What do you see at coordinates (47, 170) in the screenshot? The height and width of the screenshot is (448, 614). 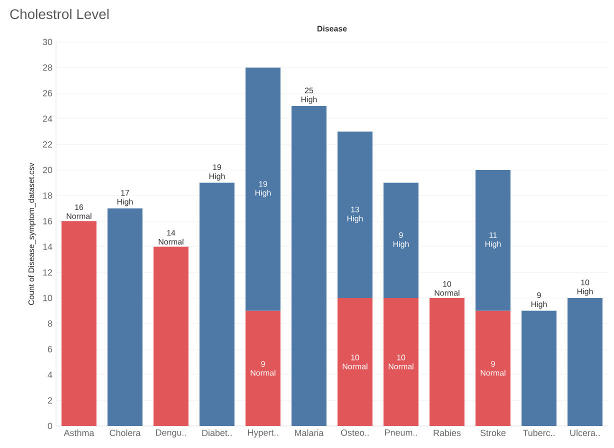 I see `y-tick-label: 20` at bounding box center [47, 170].